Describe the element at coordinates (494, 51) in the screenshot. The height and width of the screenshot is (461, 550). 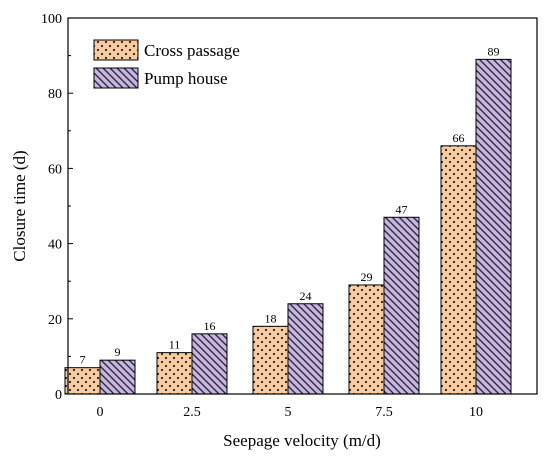
I see `data-label-pump-house-4: 89` at that location.